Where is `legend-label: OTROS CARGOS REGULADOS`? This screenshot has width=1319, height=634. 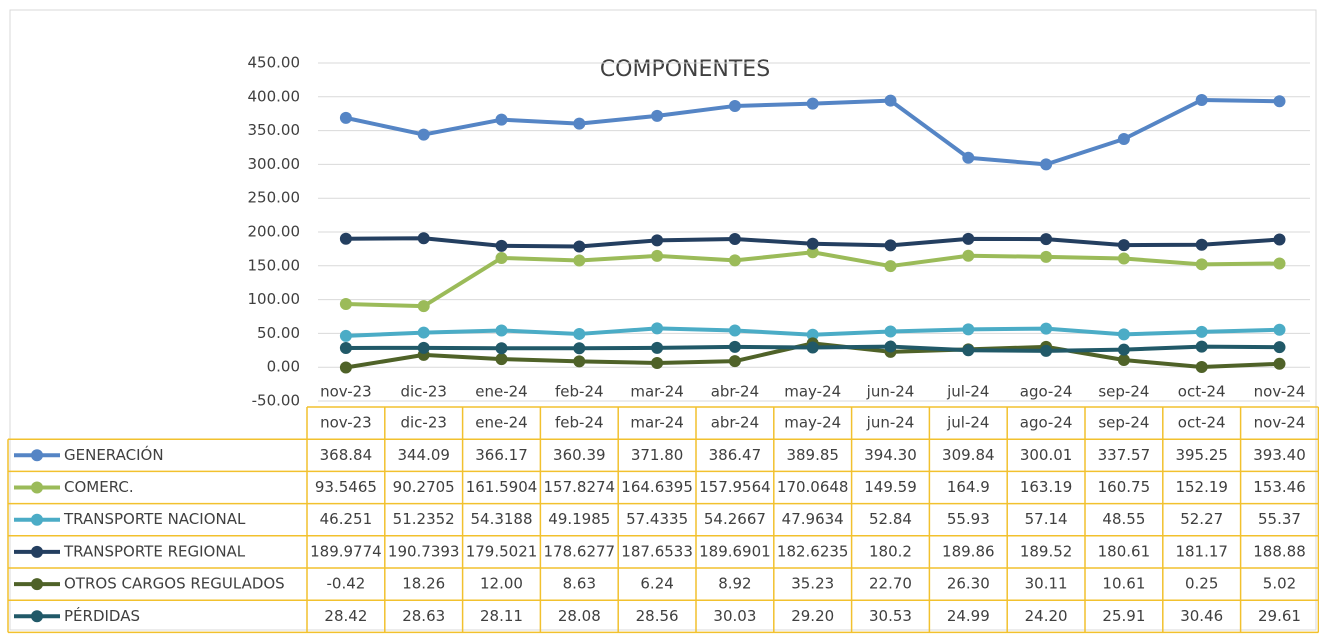
legend-label: OTROS CARGOS REGULADOS is located at coordinates (174, 584).